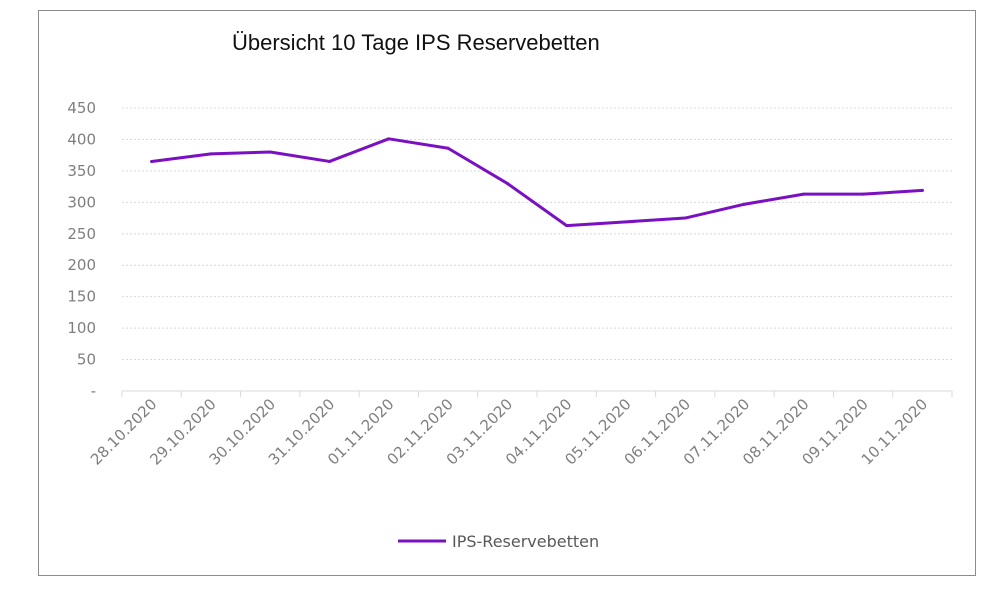  What do you see at coordinates (81, 328) in the screenshot?
I see `y-tick-label: 100` at bounding box center [81, 328].